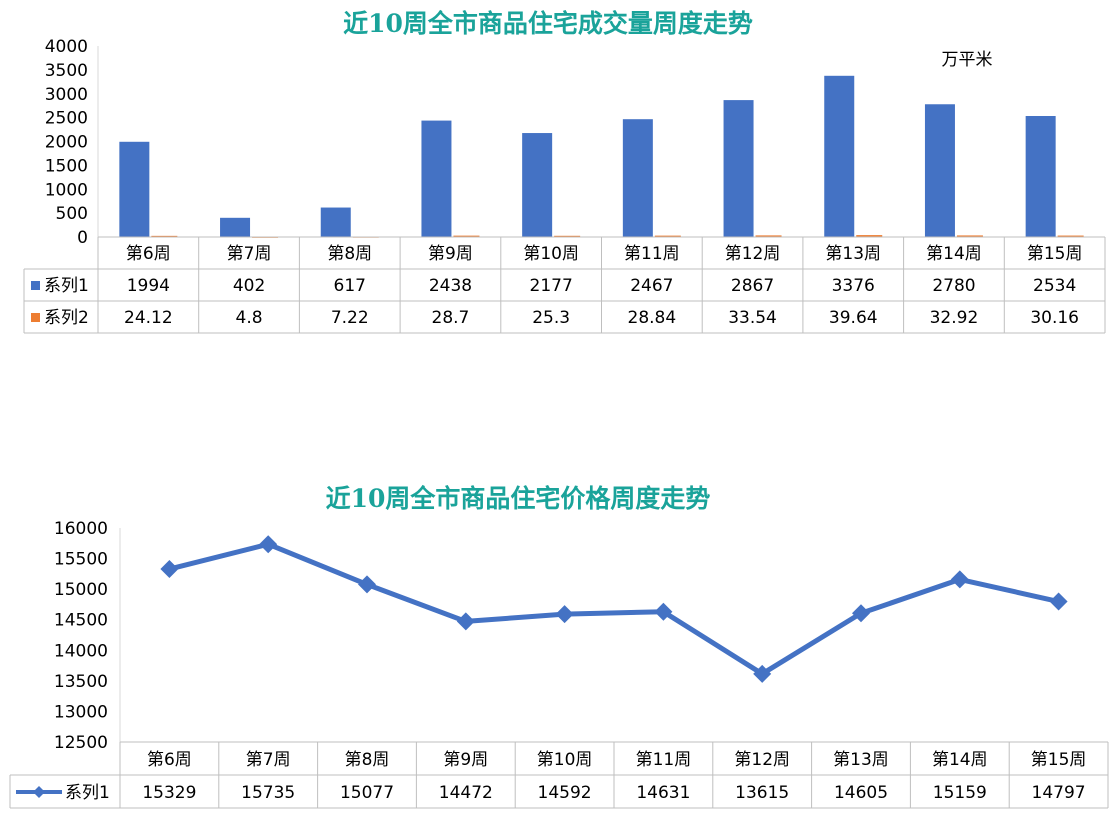 Image resolution: width=1118 pixels, height=820 pixels. Describe the element at coordinates (1059, 793) in the screenshot. I see `data-value: 14797` at that location.